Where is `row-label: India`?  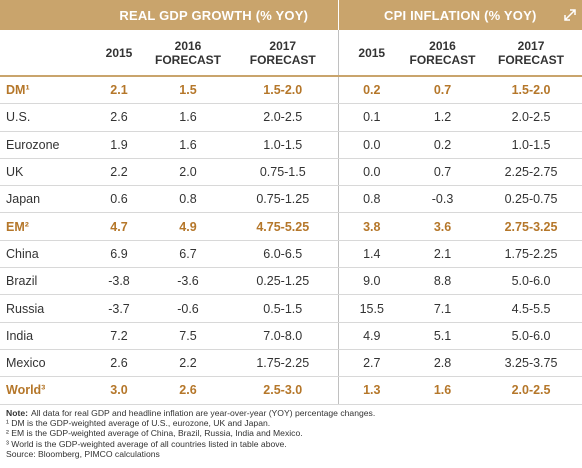
row-label: India is located at coordinates (45, 336).